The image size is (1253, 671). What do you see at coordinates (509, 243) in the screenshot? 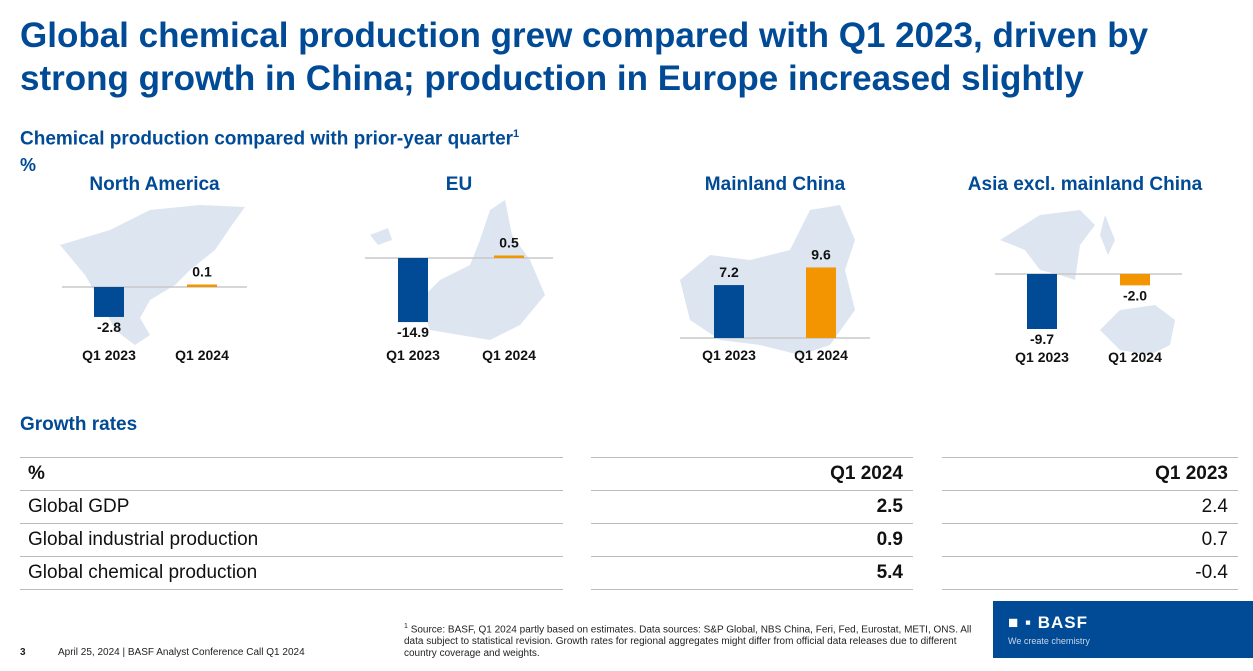
I see `data-label: 0.5` at bounding box center [509, 243].